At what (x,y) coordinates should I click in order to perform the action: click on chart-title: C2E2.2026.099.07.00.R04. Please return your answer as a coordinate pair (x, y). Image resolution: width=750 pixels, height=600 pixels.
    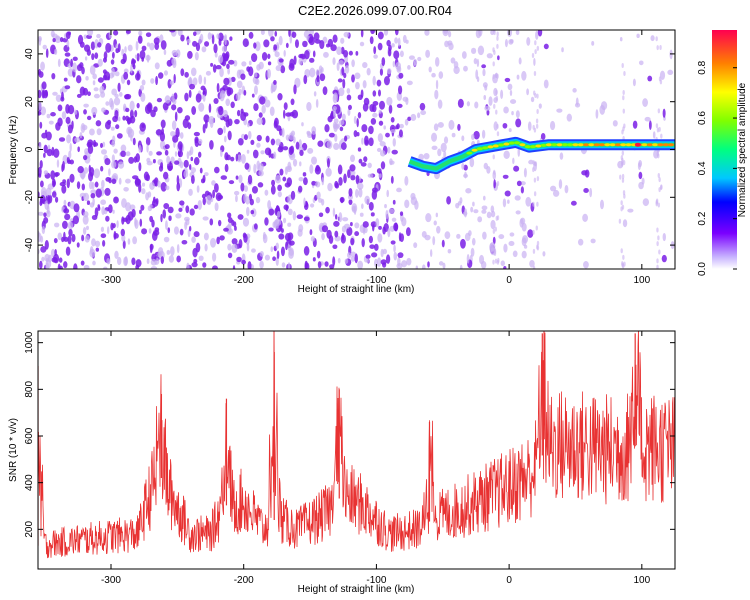
    Looking at the image, I should click on (375, 10).